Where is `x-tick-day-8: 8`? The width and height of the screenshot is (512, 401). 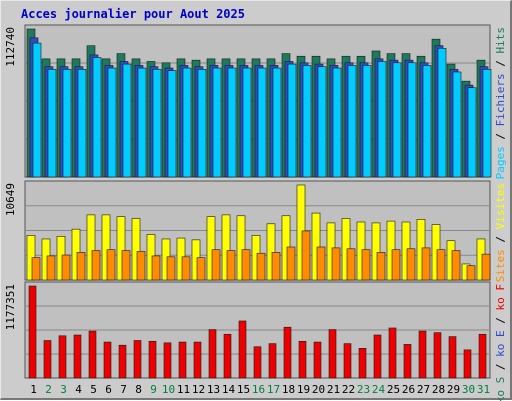
x-tick-day-8: 8 is located at coordinates (138, 389).